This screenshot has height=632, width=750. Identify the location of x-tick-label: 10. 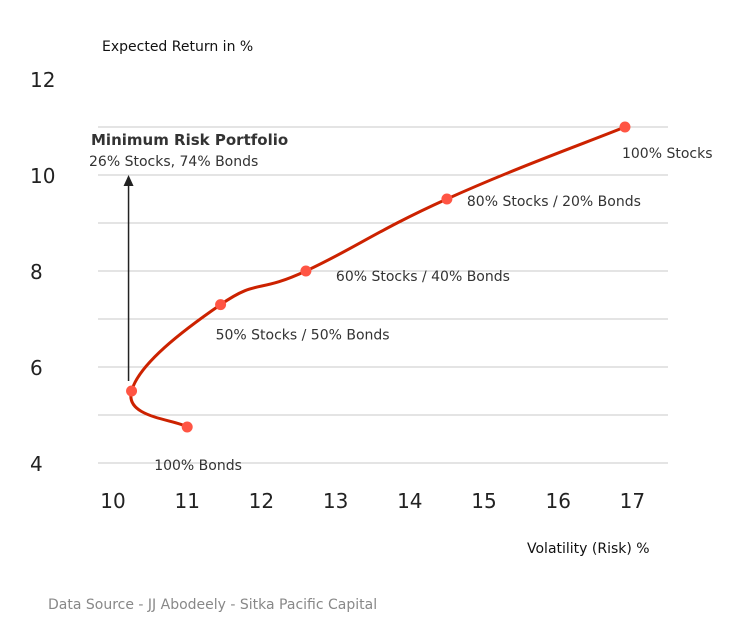
(112, 501).